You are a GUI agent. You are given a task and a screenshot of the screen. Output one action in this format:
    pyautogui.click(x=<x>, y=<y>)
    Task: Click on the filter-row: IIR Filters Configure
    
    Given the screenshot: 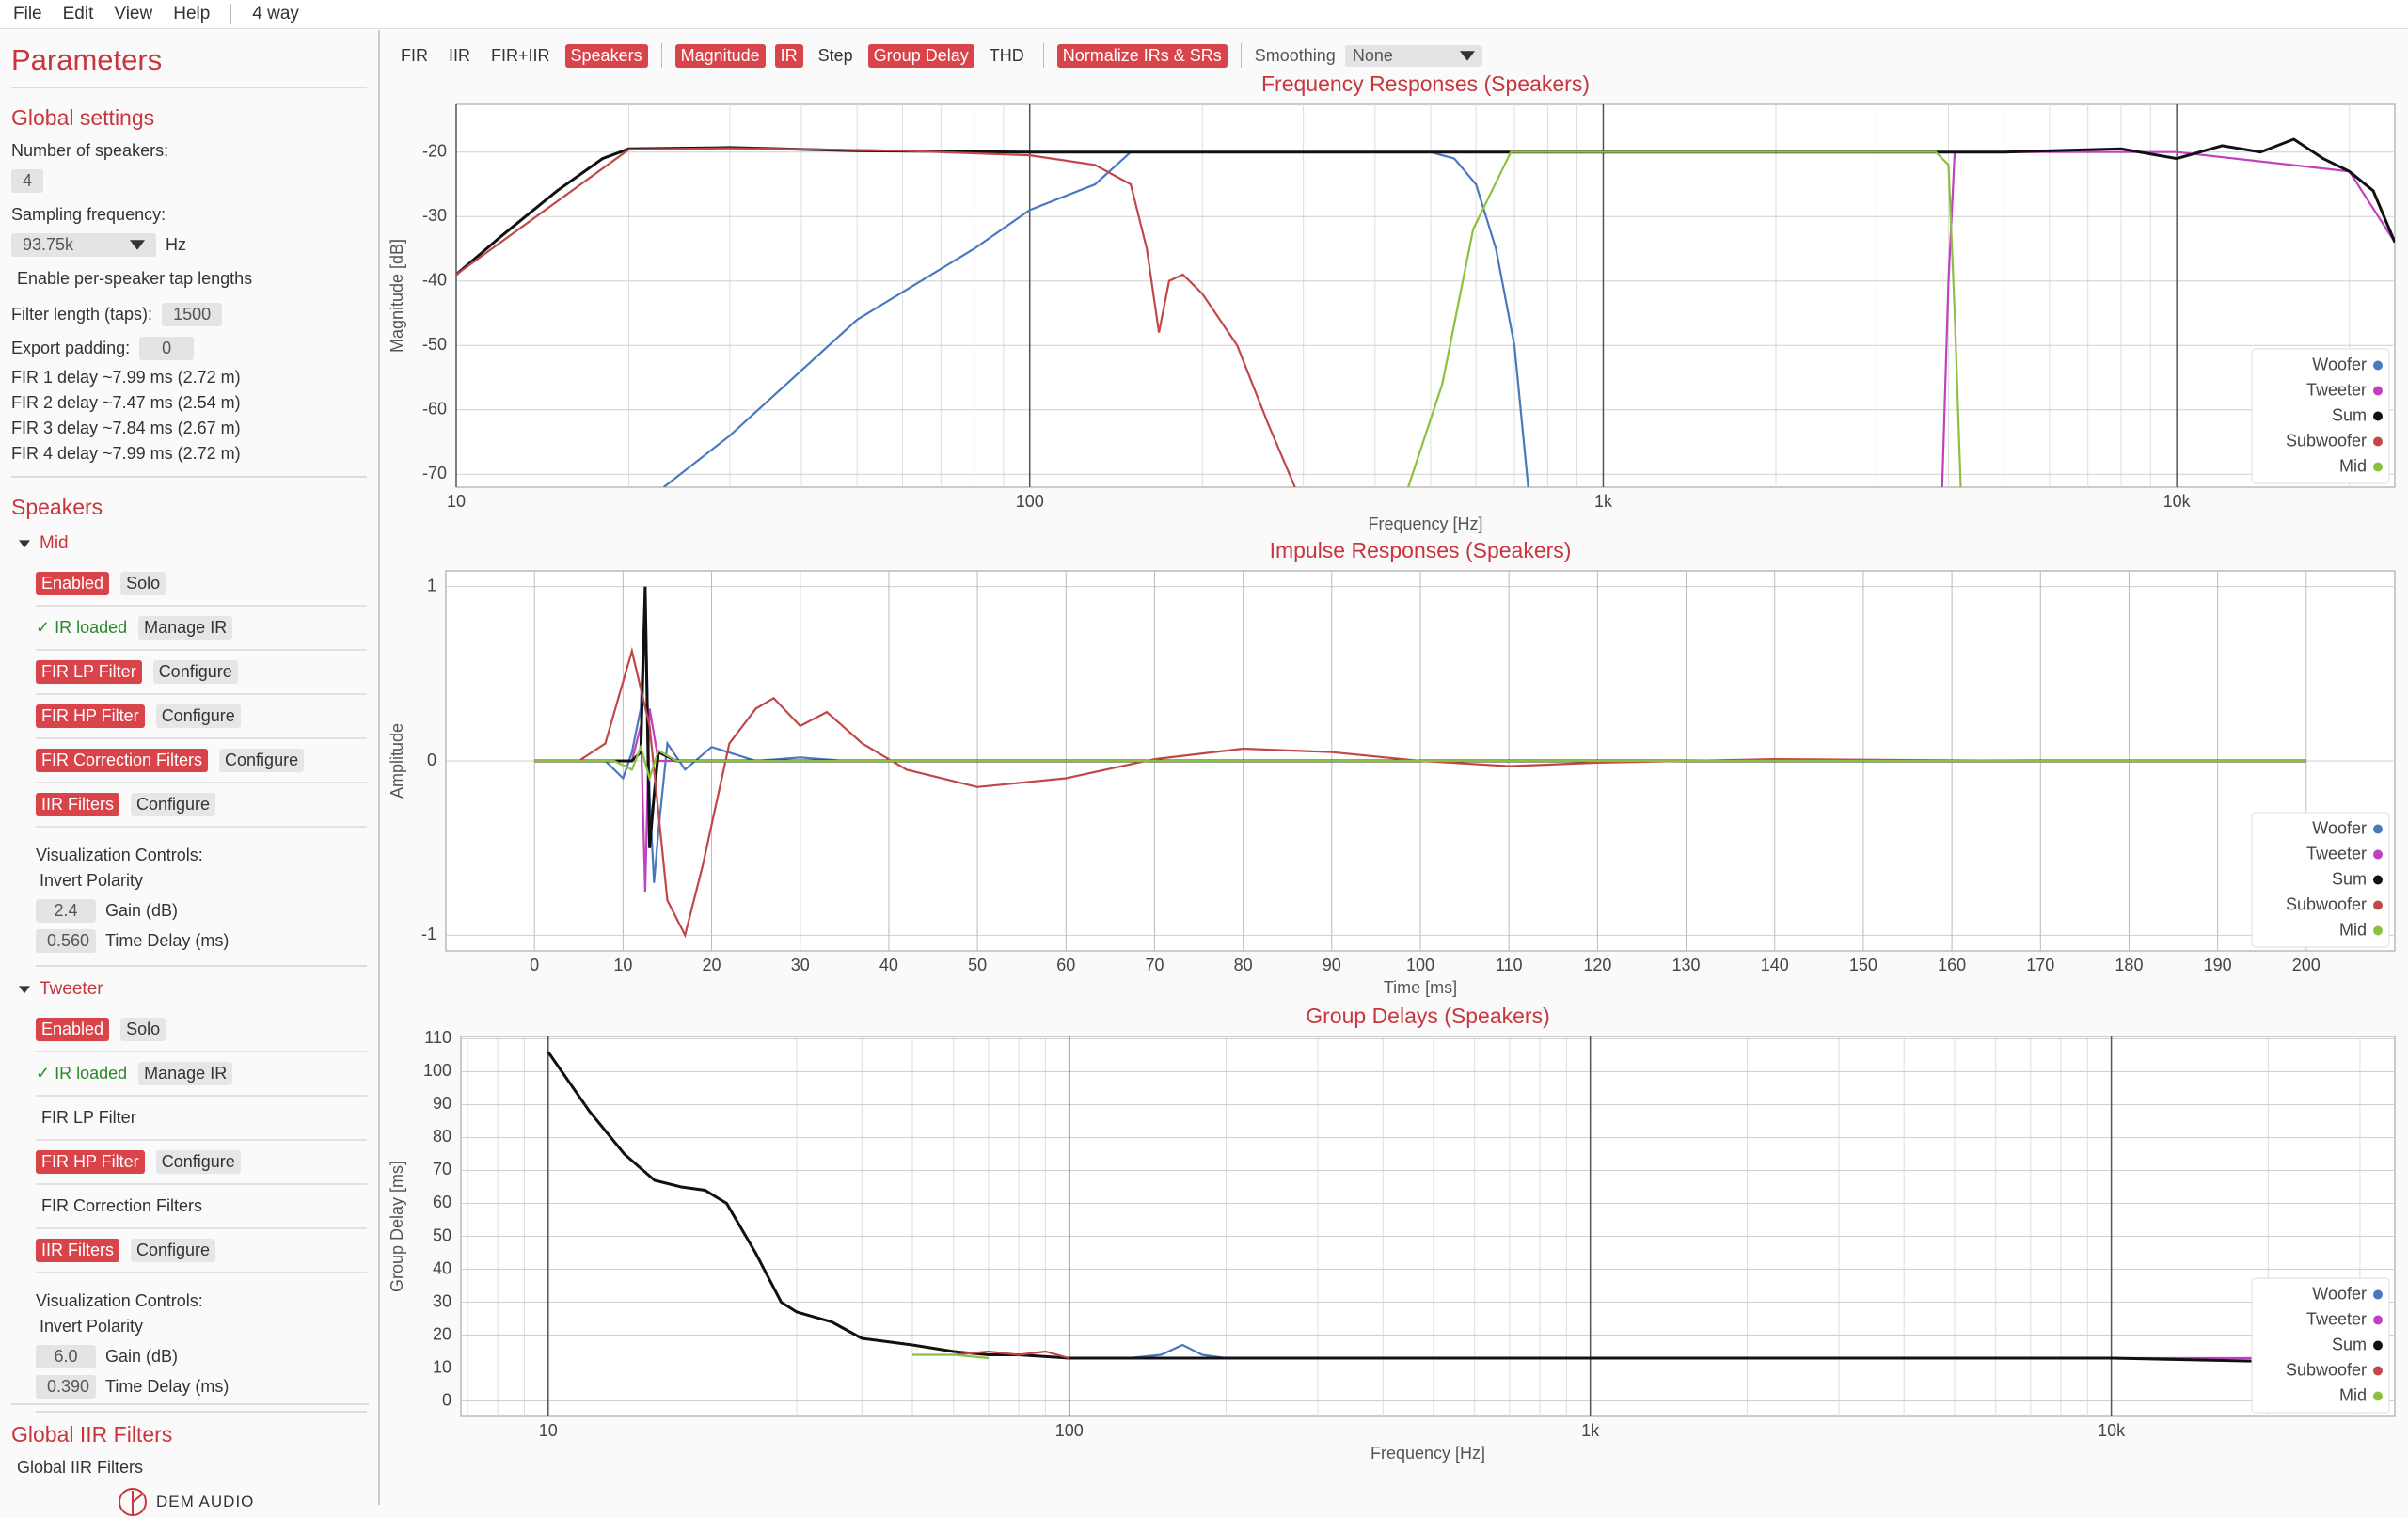 What is the action you would take?
    pyautogui.click(x=202, y=805)
    